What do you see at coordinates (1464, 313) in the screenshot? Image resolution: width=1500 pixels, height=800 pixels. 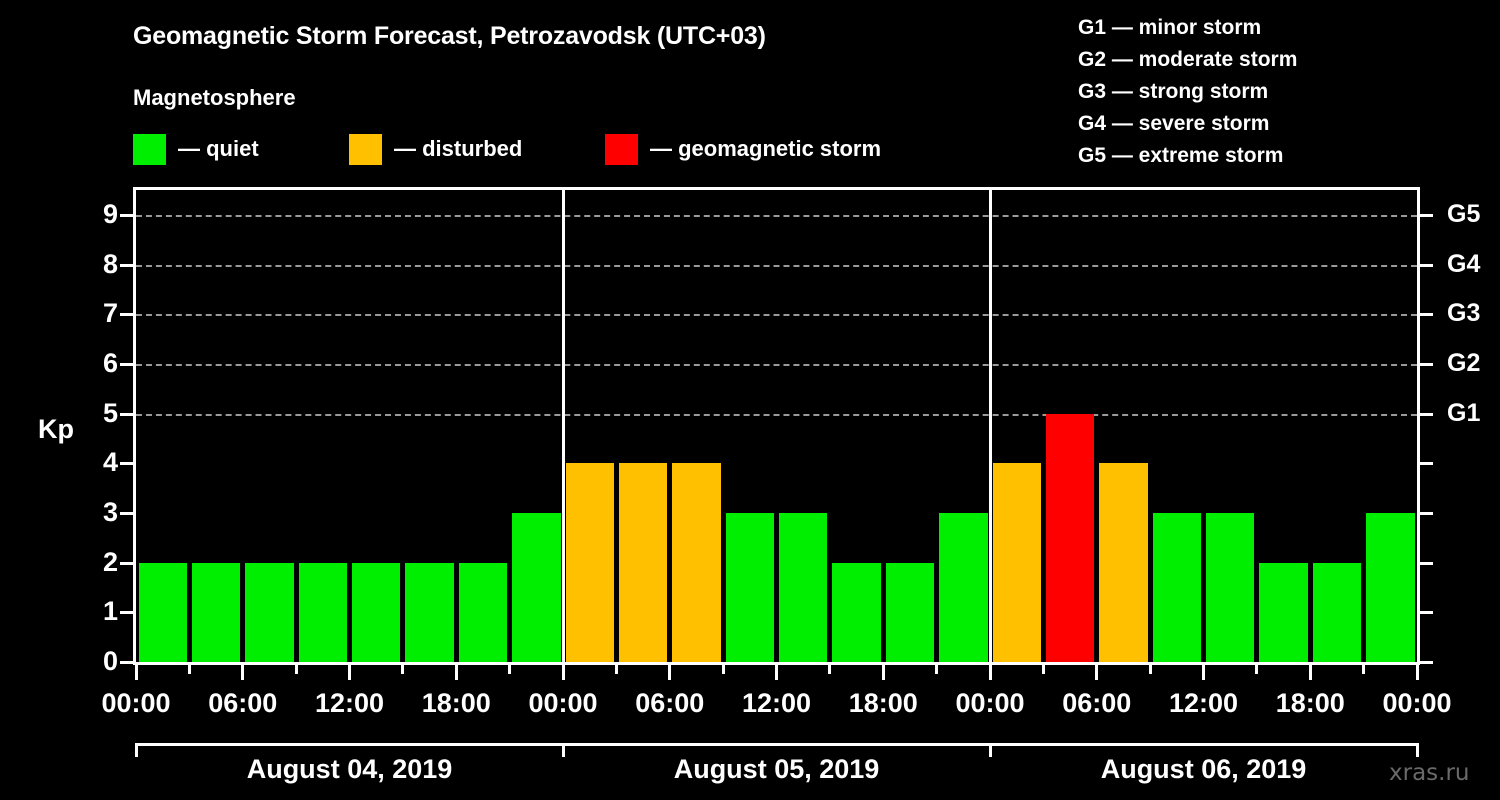 I see `g-axis-label-G3: G3` at bounding box center [1464, 313].